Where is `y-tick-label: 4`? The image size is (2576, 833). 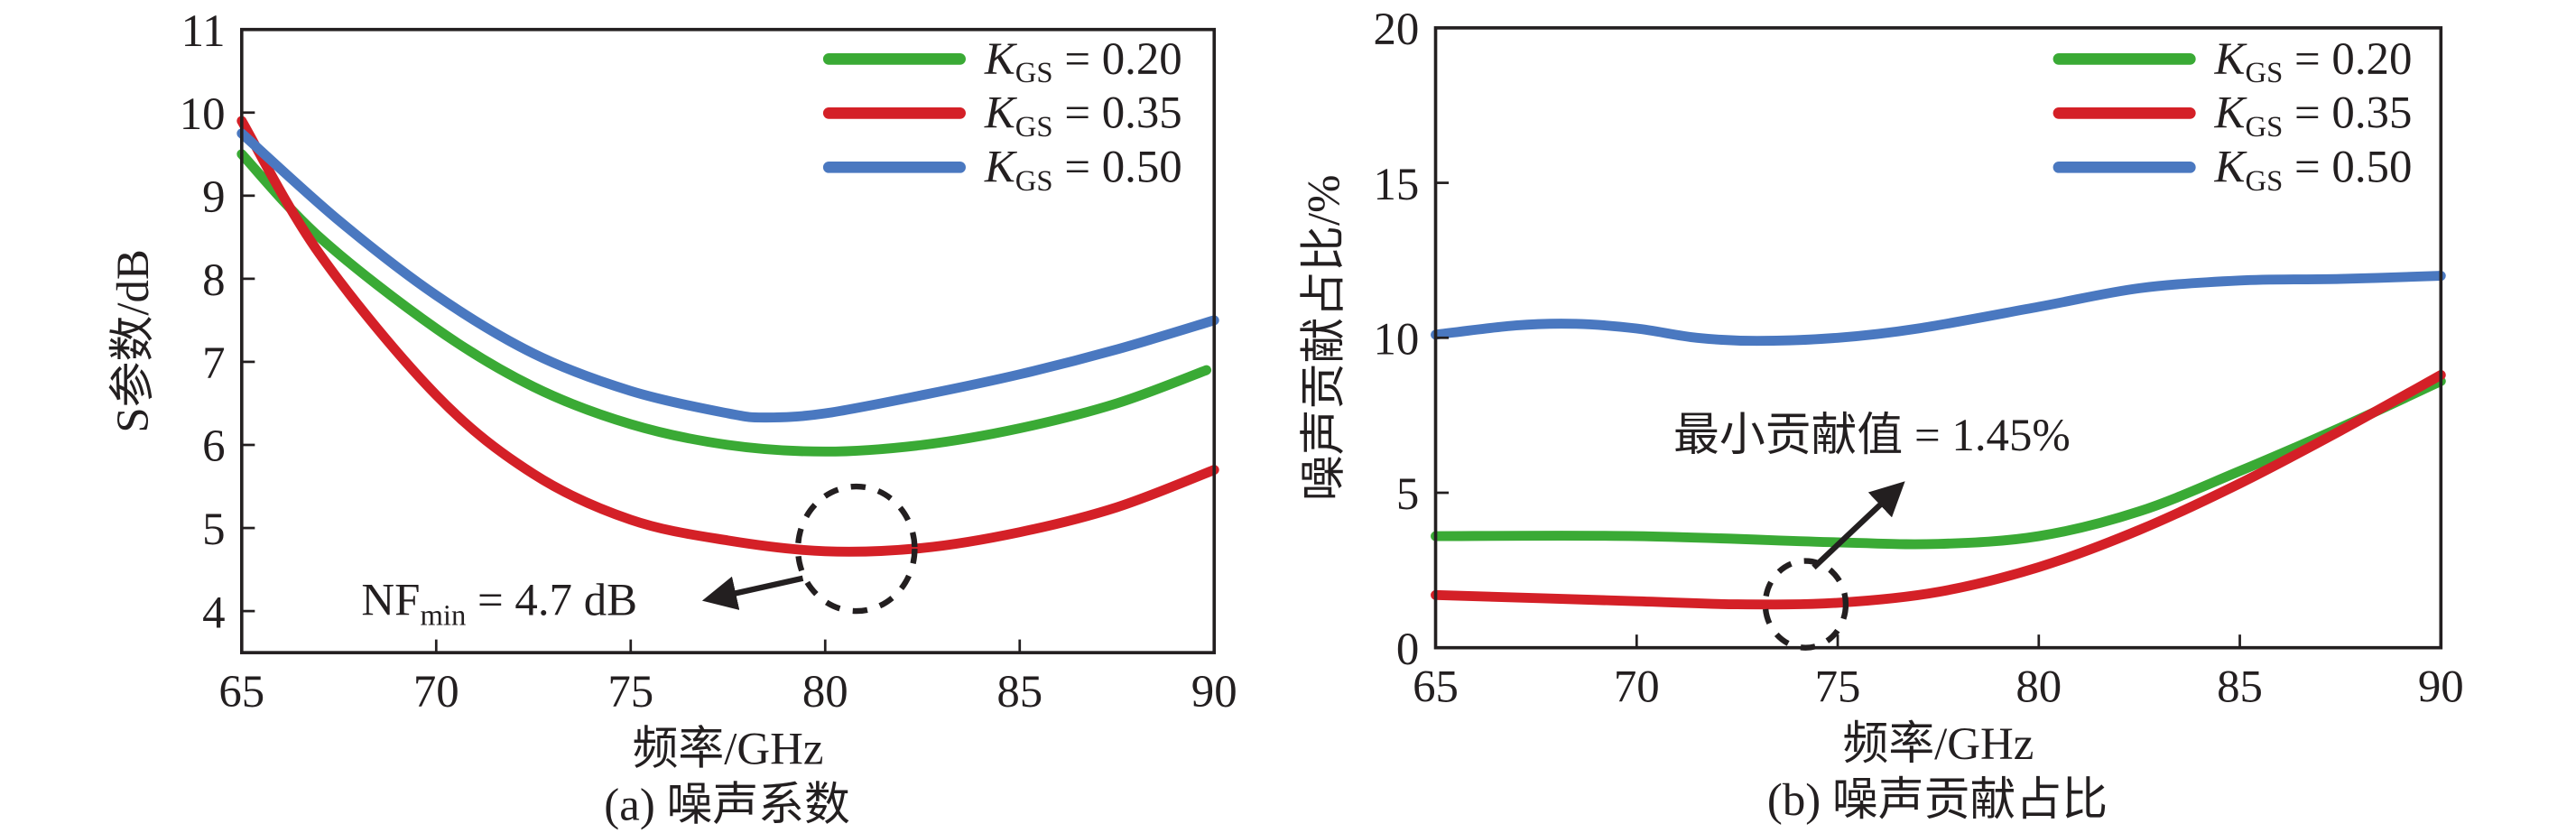
y-tick-label: 4 is located at coordinates (213, 613).